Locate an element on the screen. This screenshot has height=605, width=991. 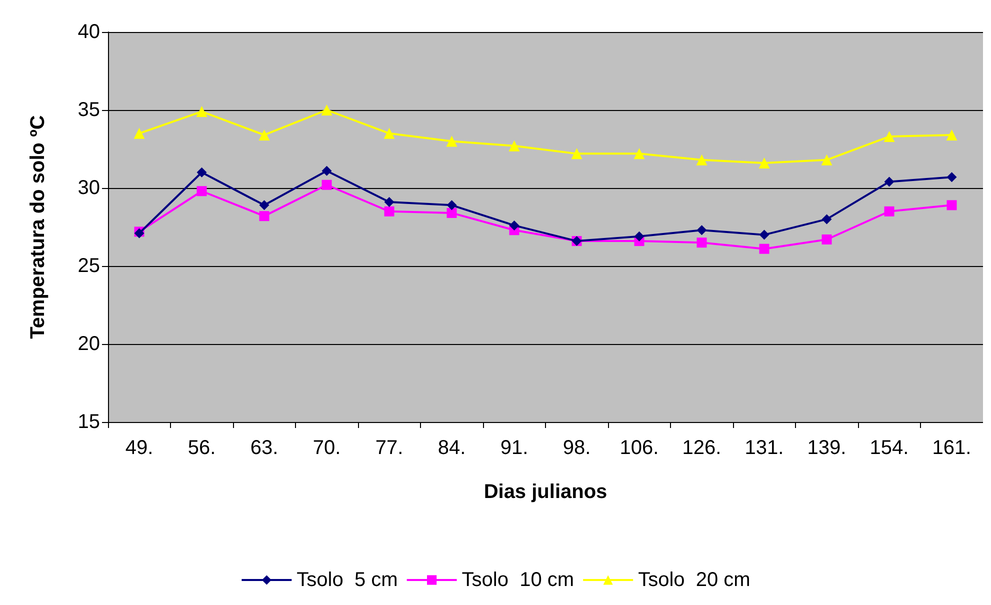
y-tick-label: 40 is located at coordinates (89, 32).